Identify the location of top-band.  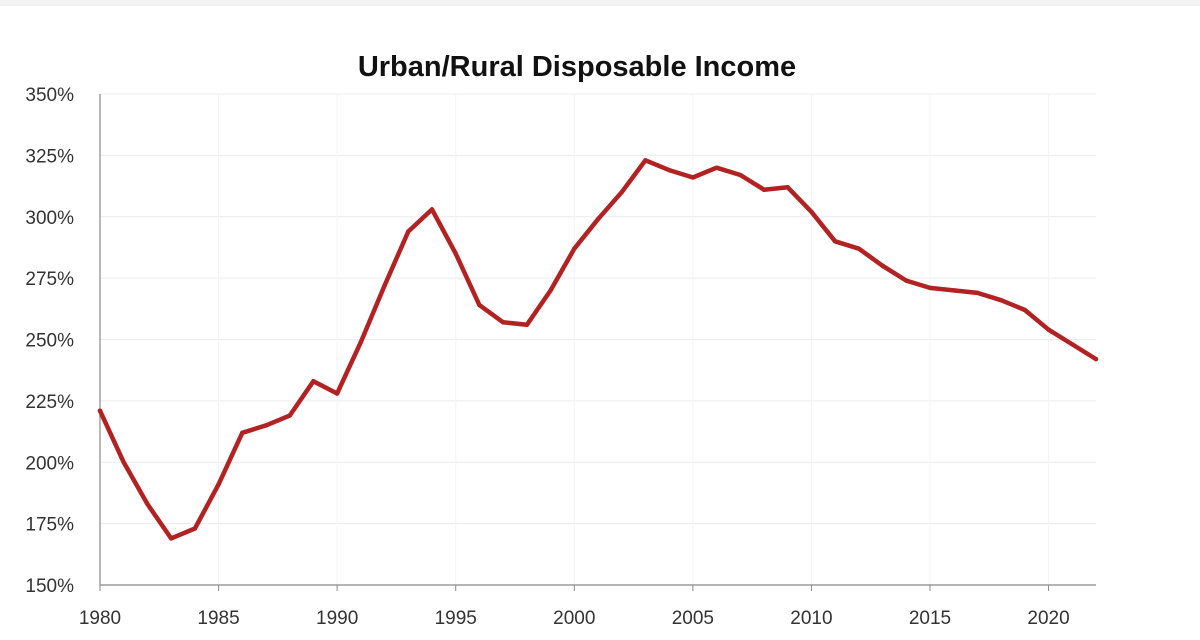
(600, 3).